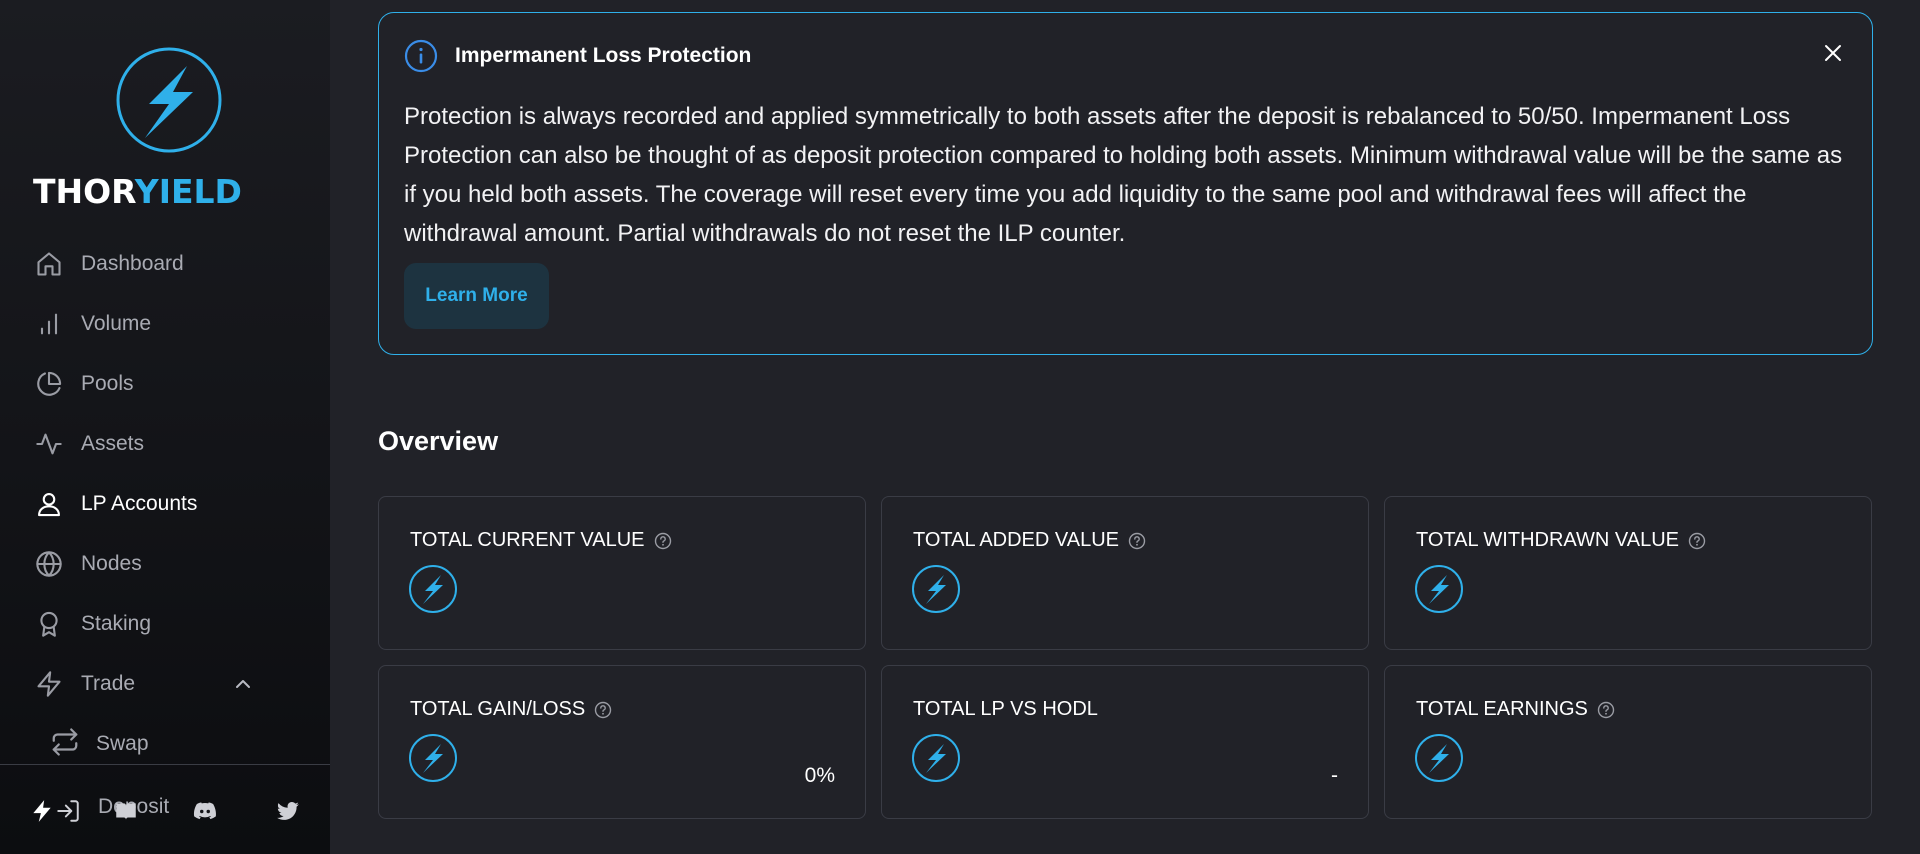 This screenshot has height=854, width=1920. What do you see at coordinates (163, 384) in the screenshot?
I see `sidebar-item-pools: Pools` at bounding box center [163, 384].